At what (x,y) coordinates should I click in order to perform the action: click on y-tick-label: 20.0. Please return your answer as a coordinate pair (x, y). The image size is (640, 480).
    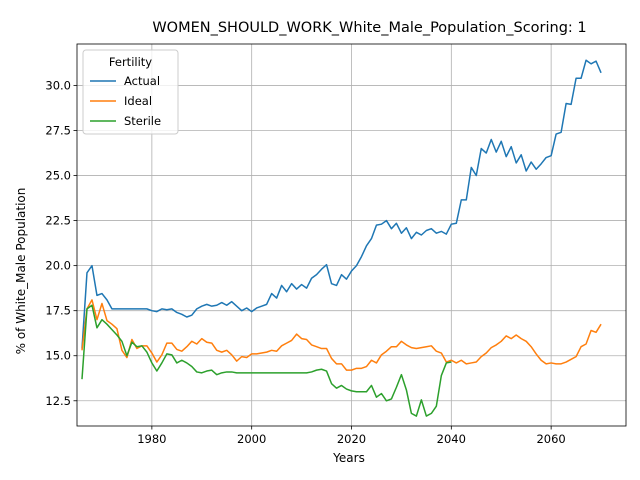
    Looking at the image, I should click on (58, 266).